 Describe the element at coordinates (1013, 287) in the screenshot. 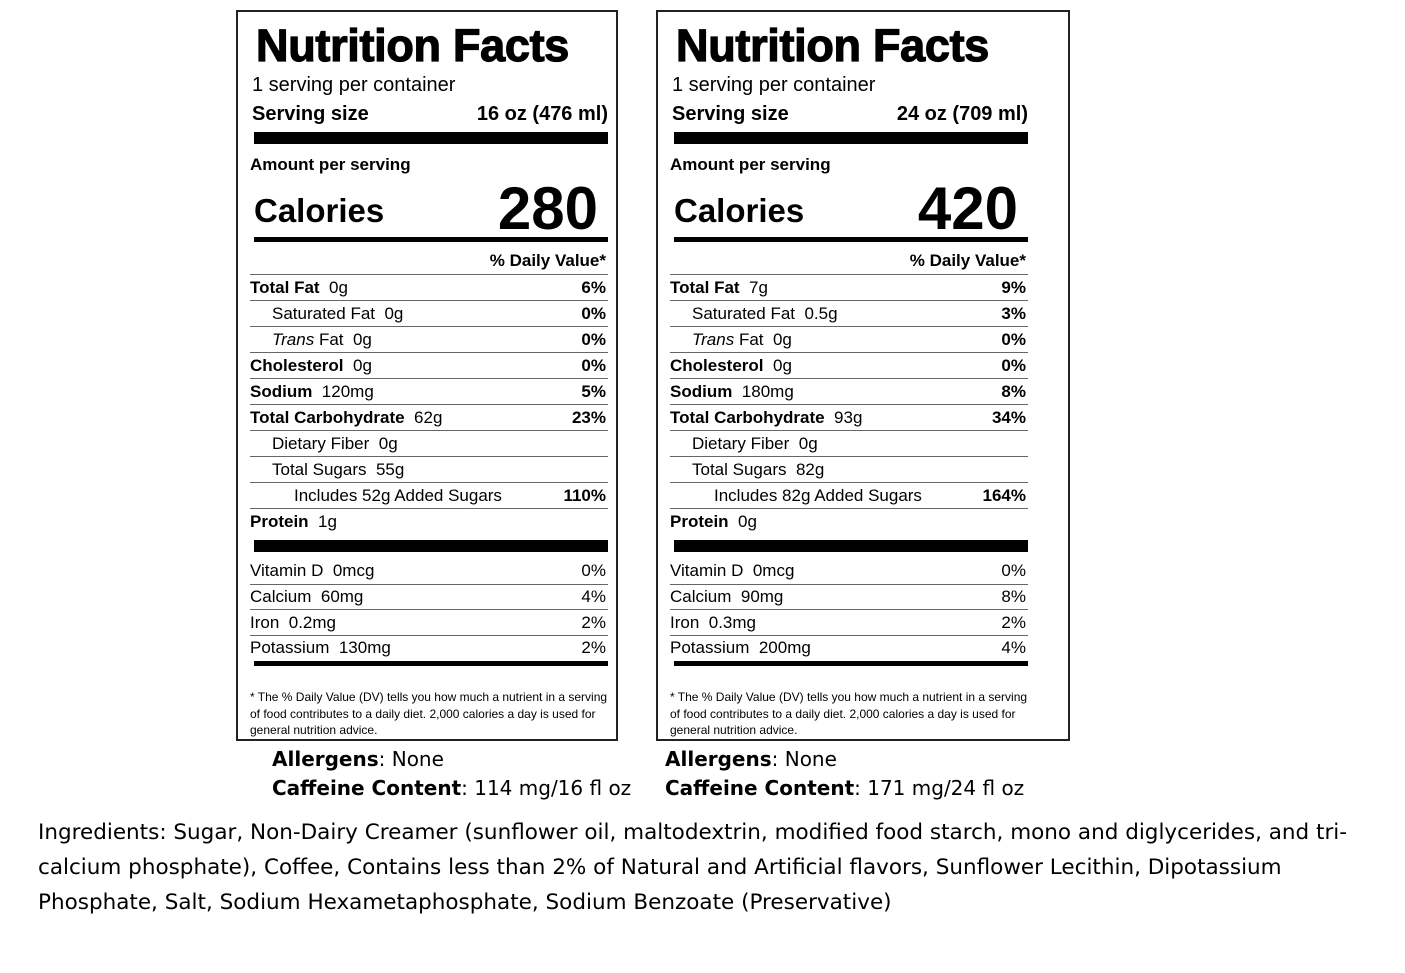

I see `nutrient-daily-value: 9%` at that location.